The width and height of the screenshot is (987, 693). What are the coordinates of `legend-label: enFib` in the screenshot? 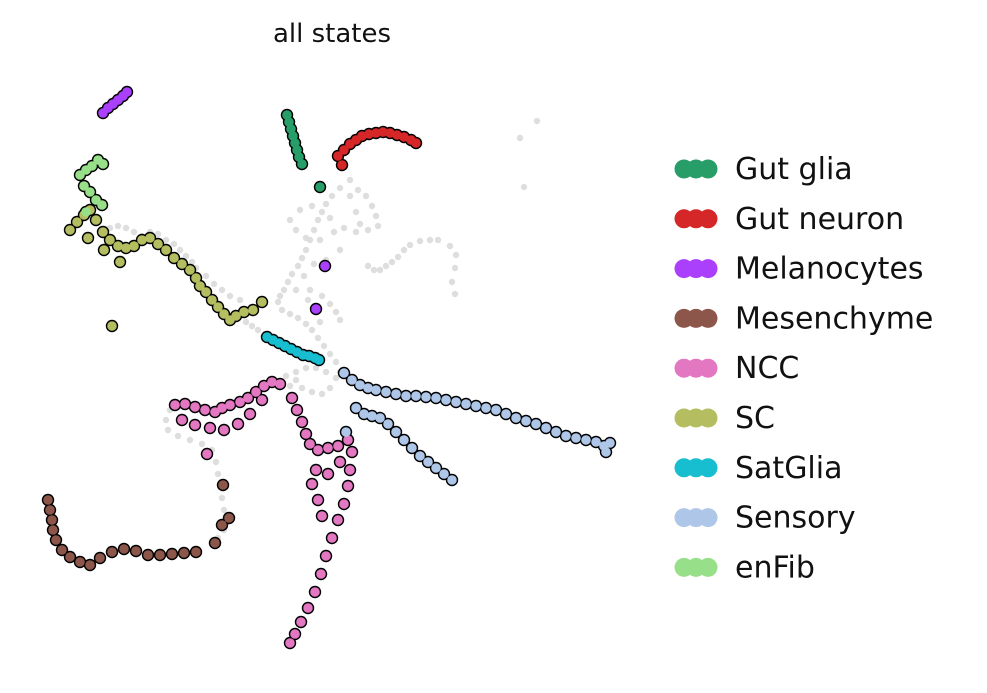 It's located at (775, 567).